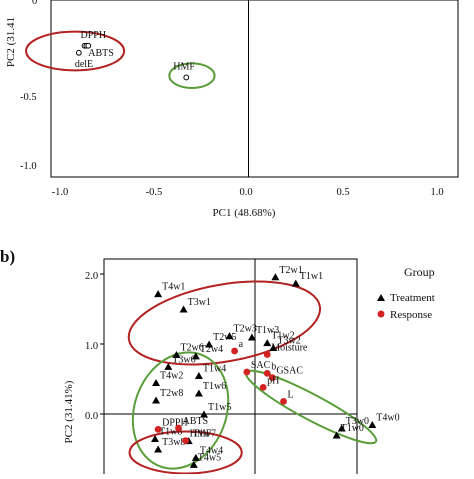 This screenshot has width=474, height=479. What do you see at coordinates (11, 42) in the screenshot?
I see `panel-a-y-axis-label: PC2 (31.41` at bounding box center [11, 42].